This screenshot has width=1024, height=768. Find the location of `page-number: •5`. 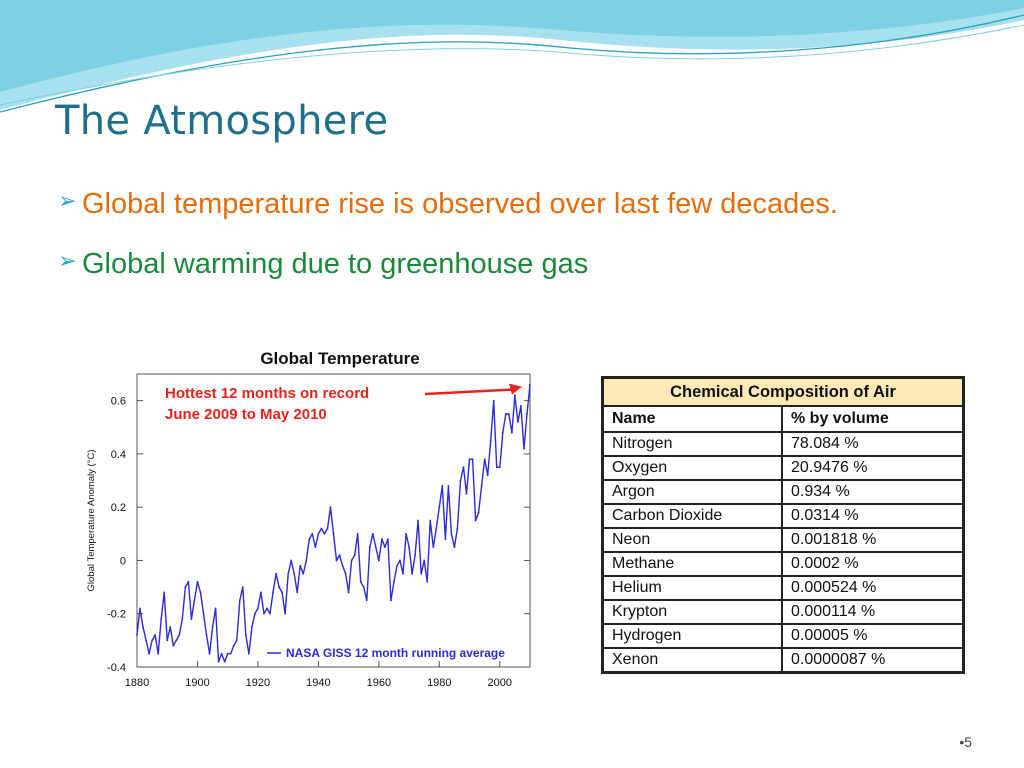

page-number: •5 is located at coordinates (965, 742).